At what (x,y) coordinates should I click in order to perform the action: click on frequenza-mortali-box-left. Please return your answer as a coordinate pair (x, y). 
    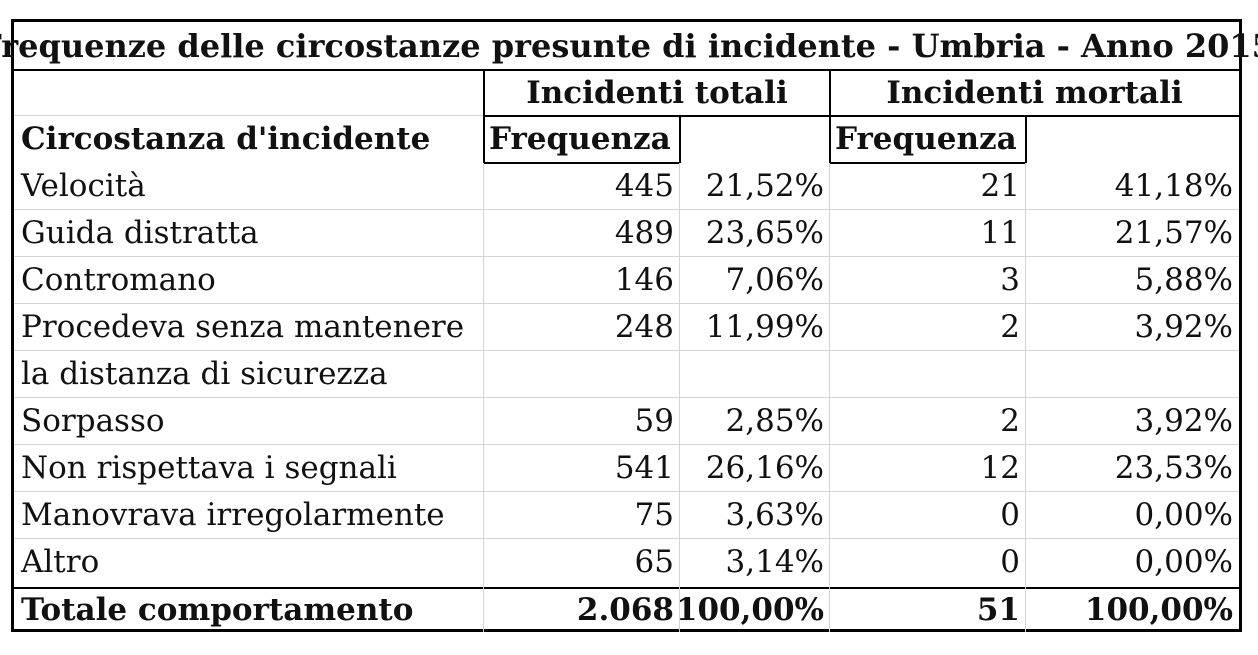
    Looking at the image, I should click on (830, 139).